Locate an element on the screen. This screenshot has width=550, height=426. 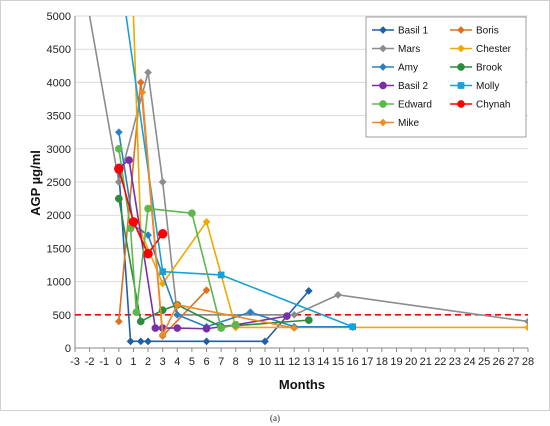
x-tick-label: 13 is located at coordinates (309, 362).